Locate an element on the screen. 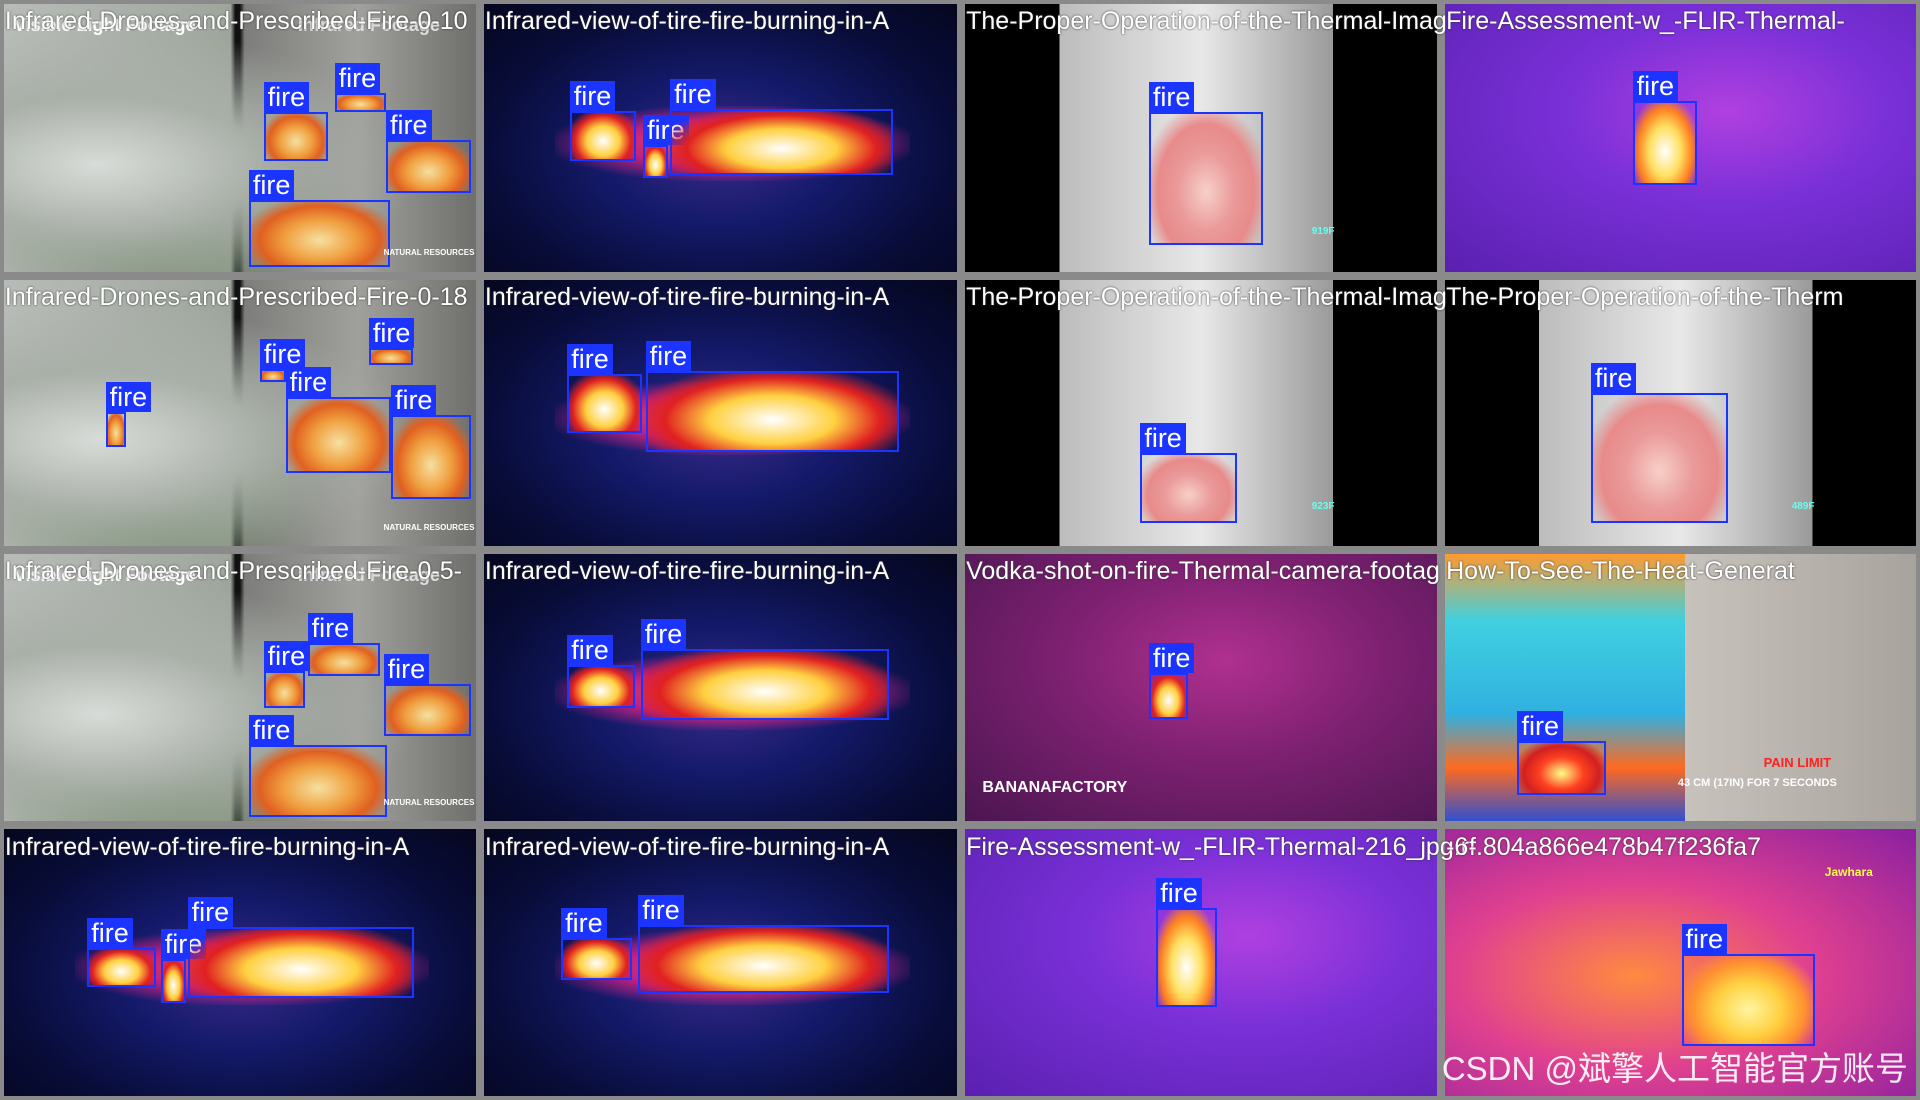 The image size is (1920, 1100). image-tile: fire 919F is located at coordinates (1201, 138).